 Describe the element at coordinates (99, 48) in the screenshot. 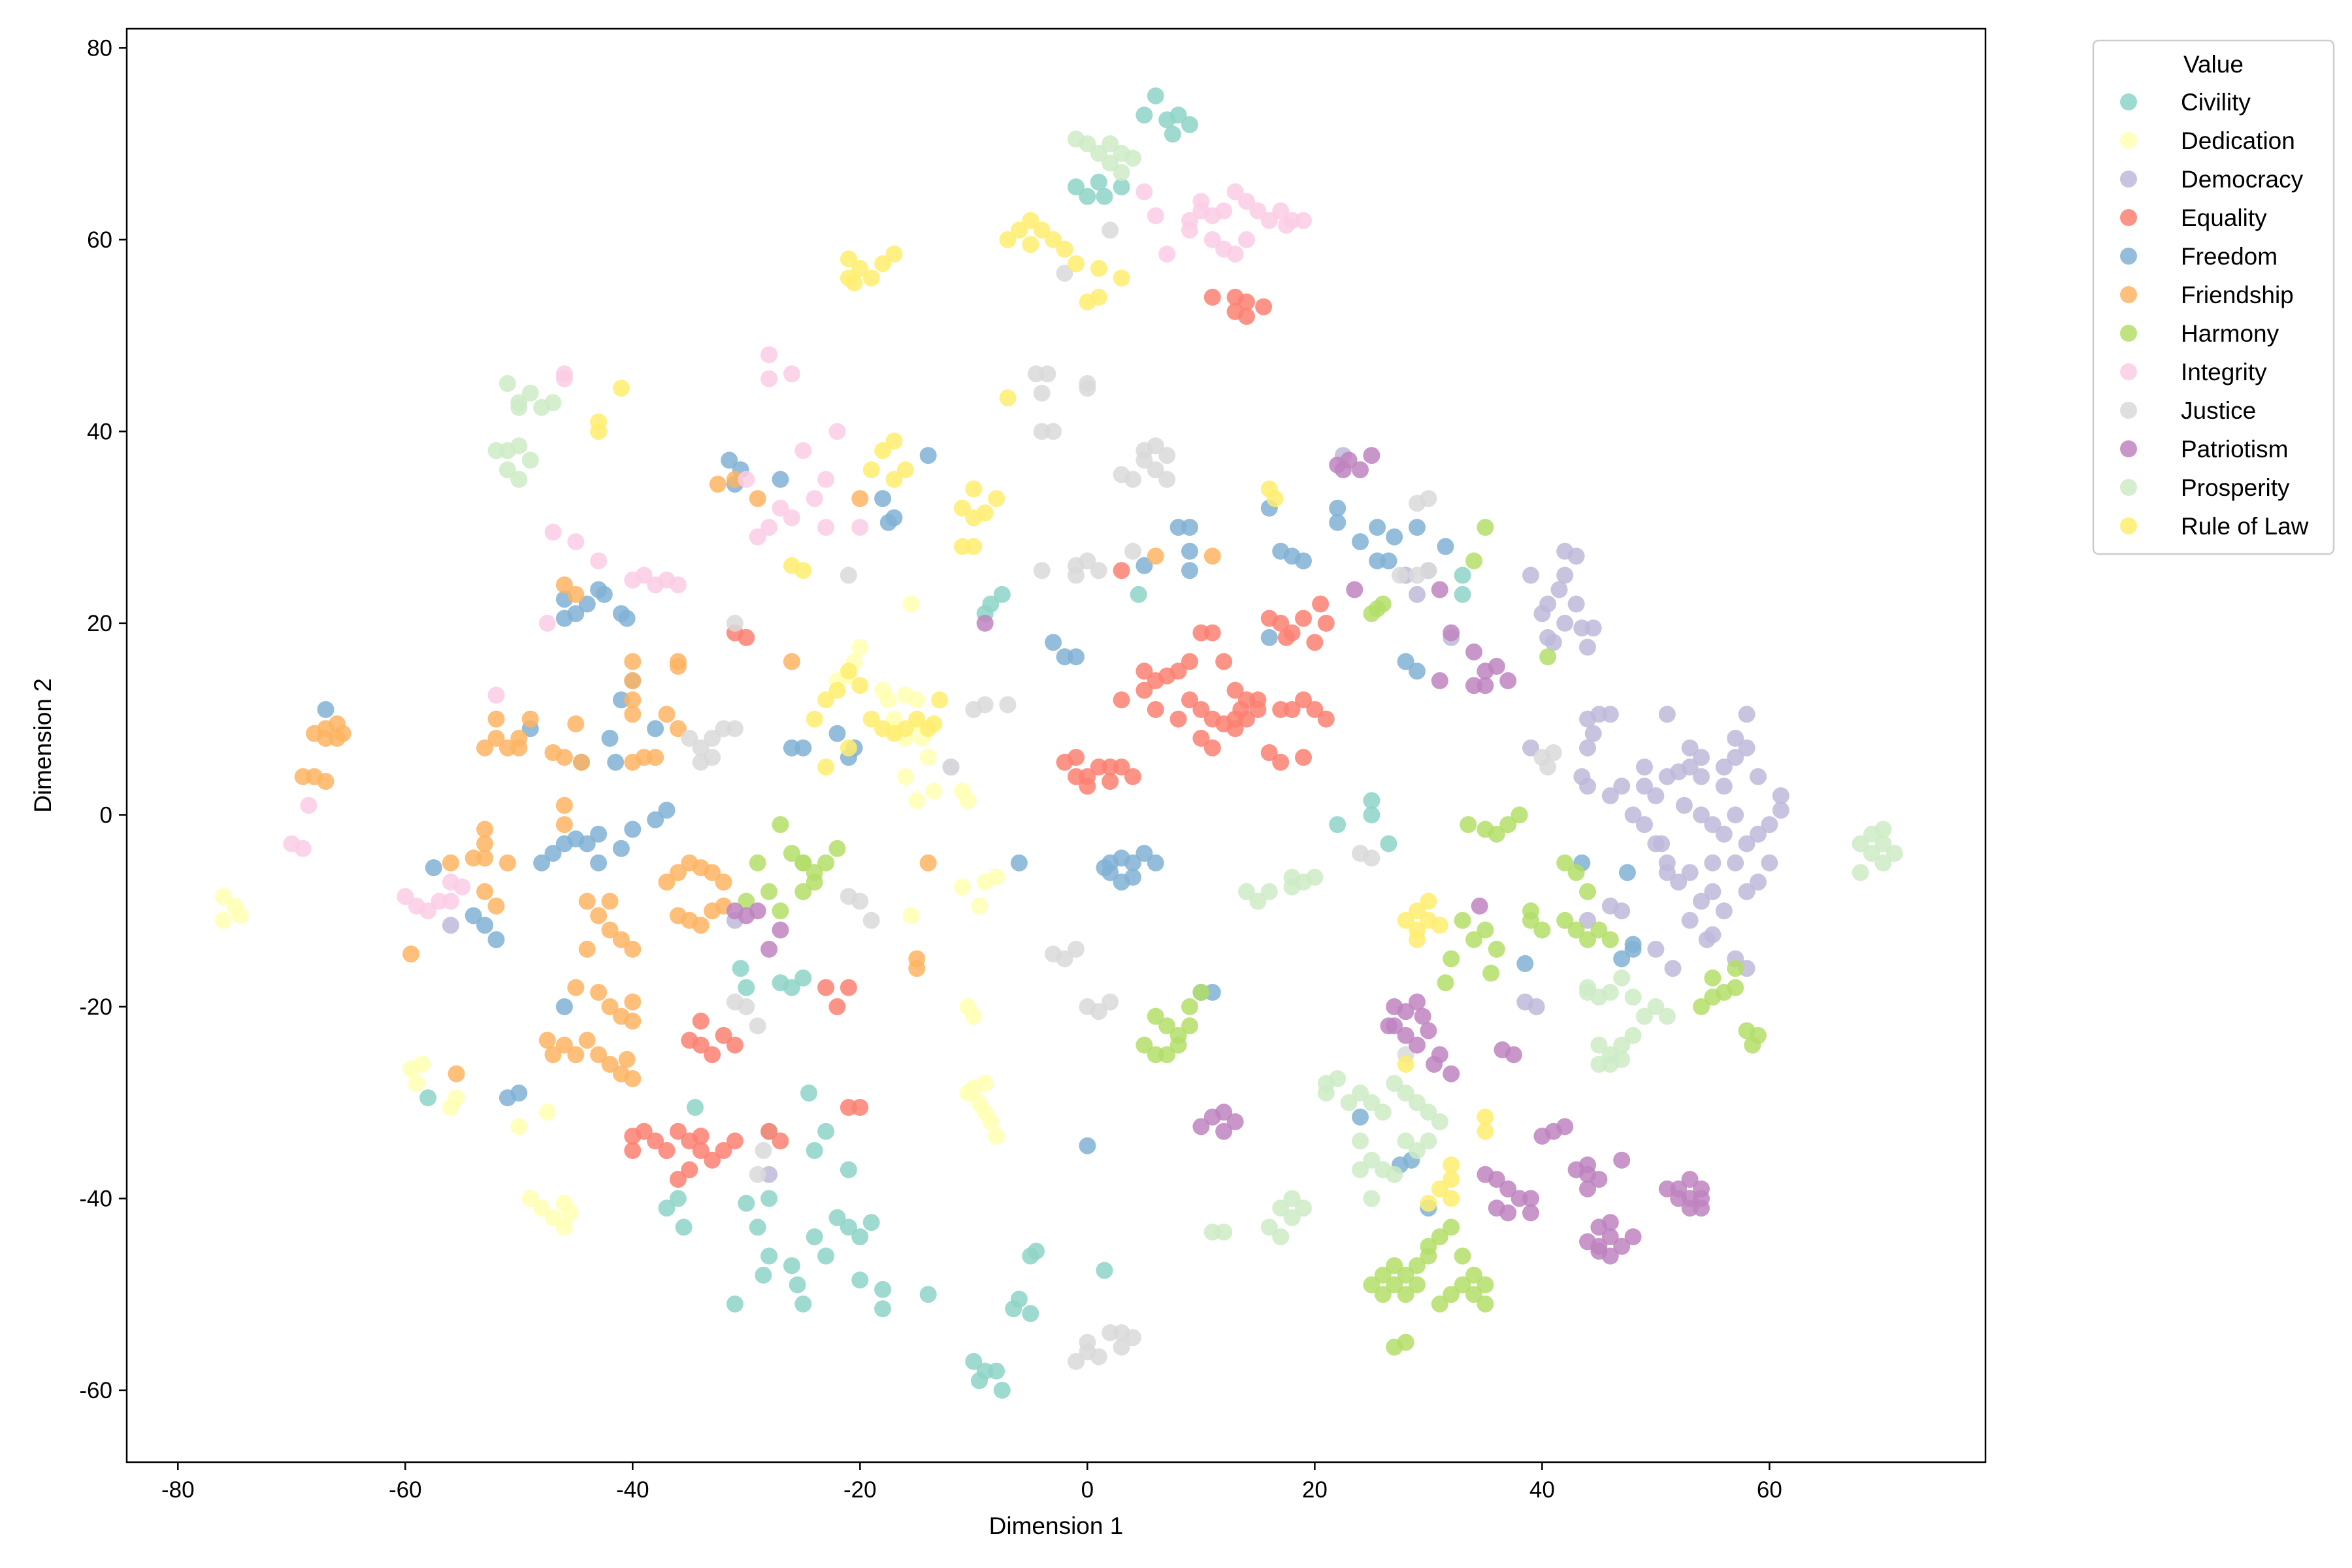

I see `y-tick-label: 80` at that location.